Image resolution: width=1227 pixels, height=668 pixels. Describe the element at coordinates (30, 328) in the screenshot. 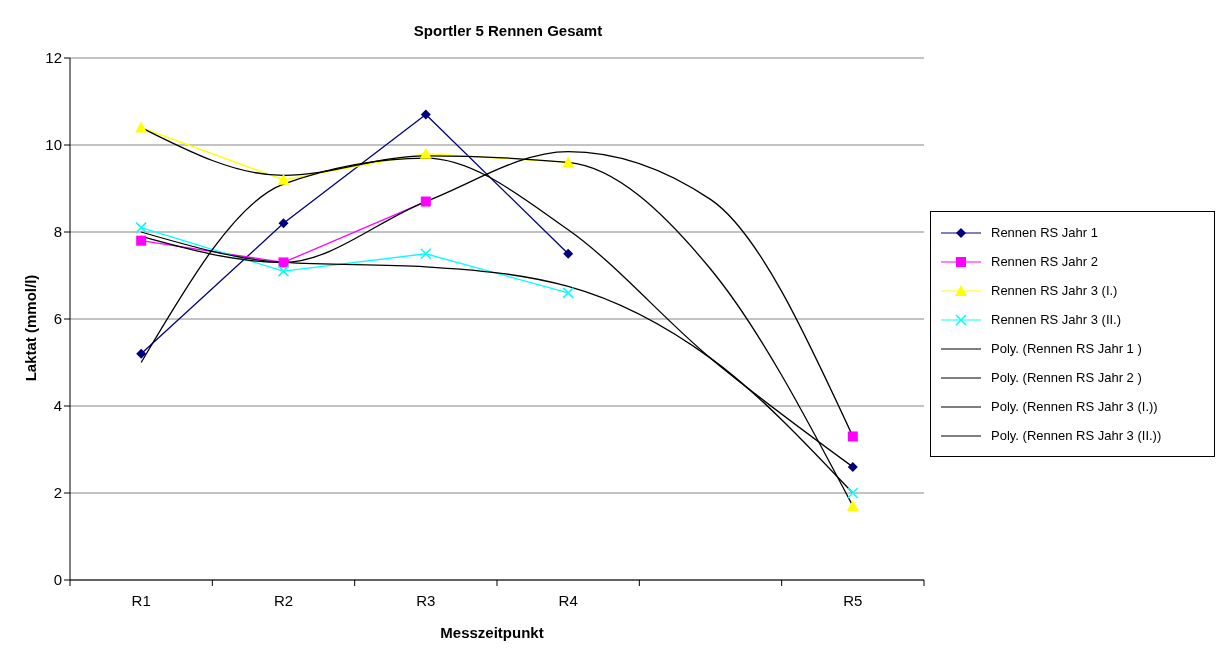

I see `y-axis-title: Laktat (mmol/l)` at that location.